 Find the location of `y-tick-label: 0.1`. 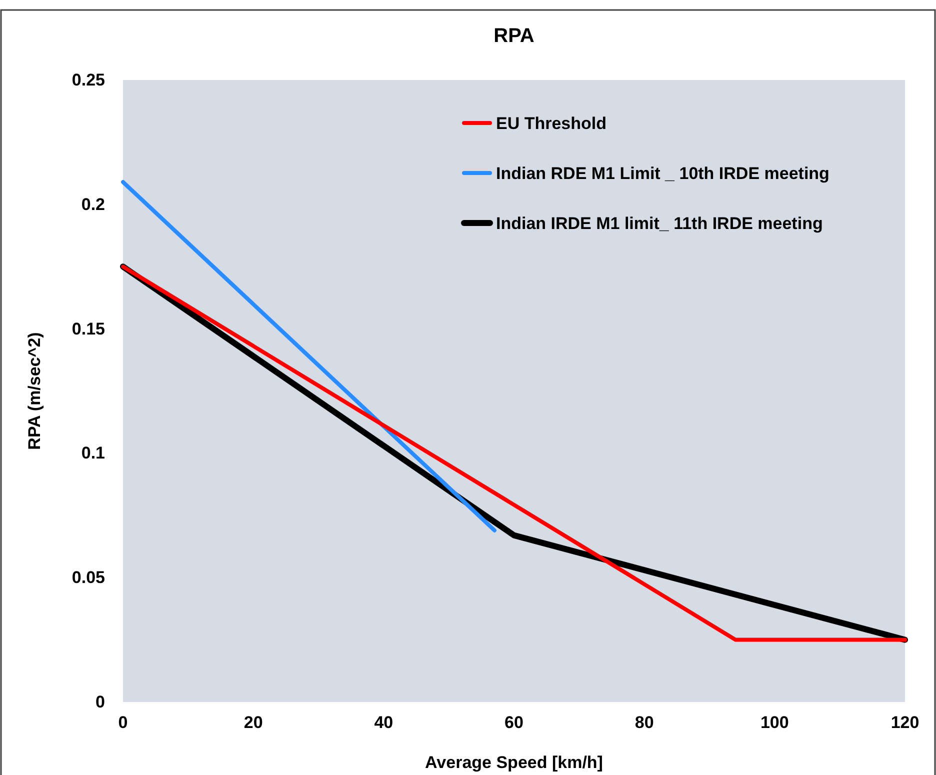

y-tick-label: 0.1 is located at coordinates (93, 453).